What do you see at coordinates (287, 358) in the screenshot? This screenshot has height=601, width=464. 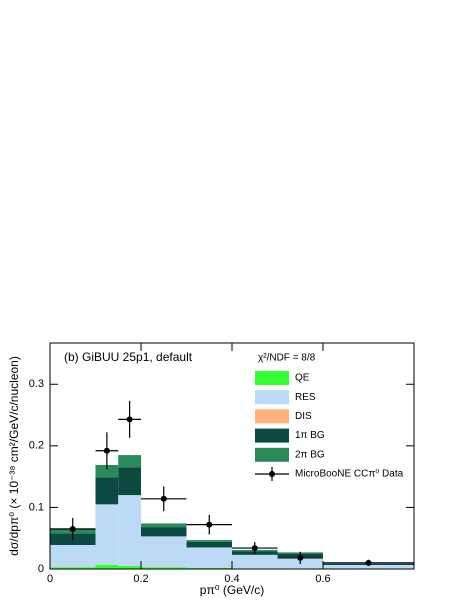 I see `annotation: χ²/NDF = 8/8` at bounding box center [287, 358].